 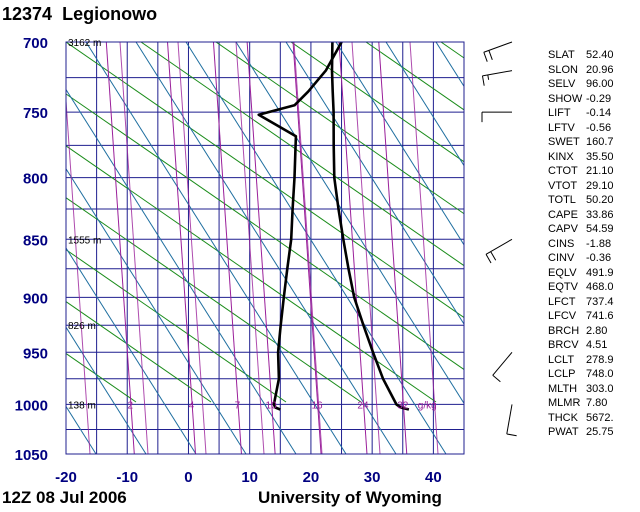 What do you see at coordinates (597, 403) in the screenshot?
I see `index-value: 7.80` at bounding box center [597, 403].